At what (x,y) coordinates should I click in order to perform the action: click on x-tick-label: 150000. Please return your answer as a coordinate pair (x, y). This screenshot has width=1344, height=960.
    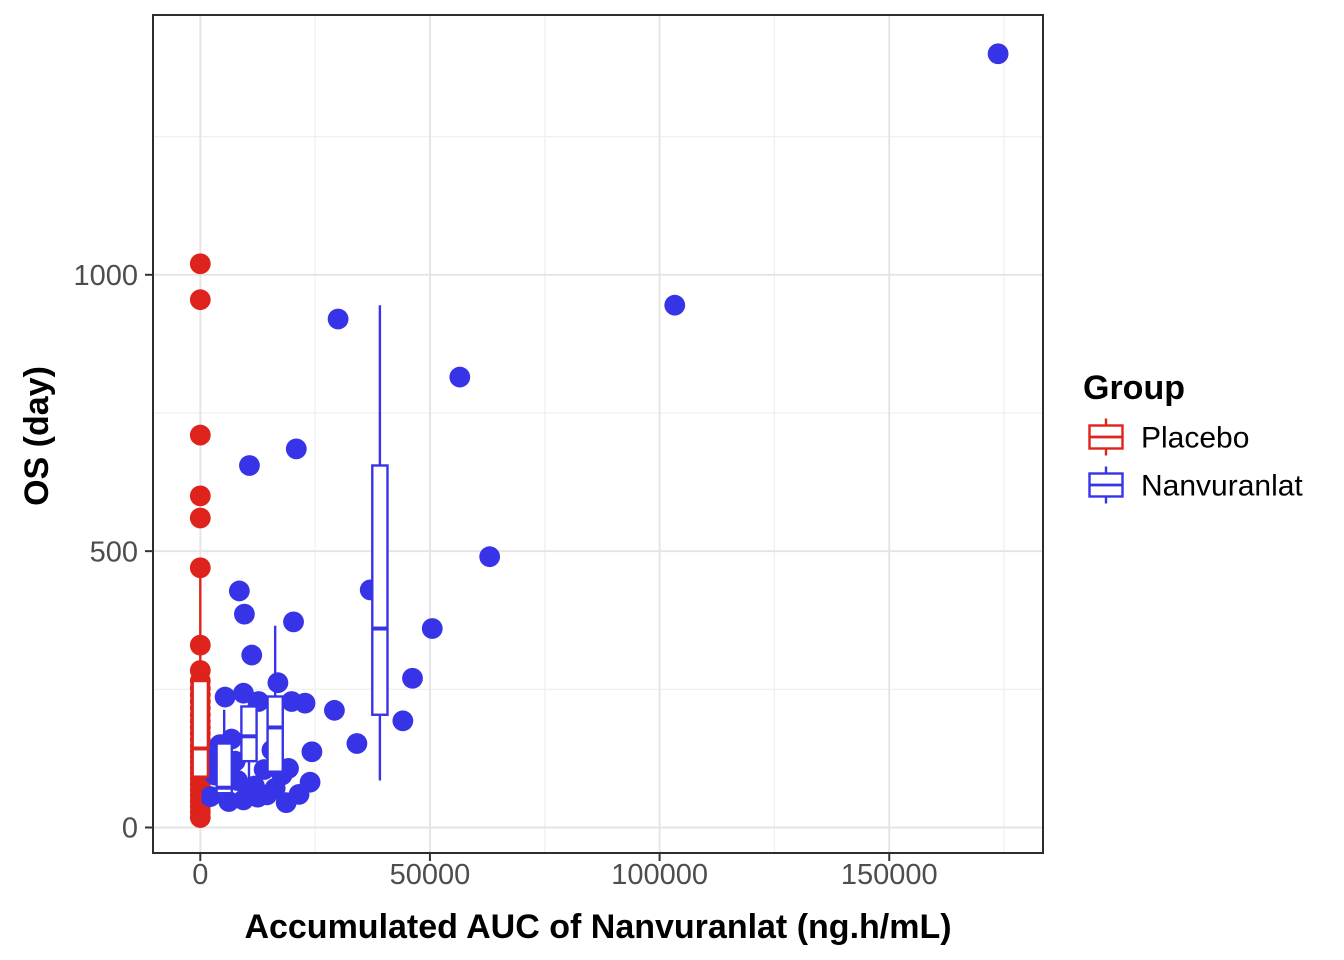
    Looking at the image, I should click on (889, 875).